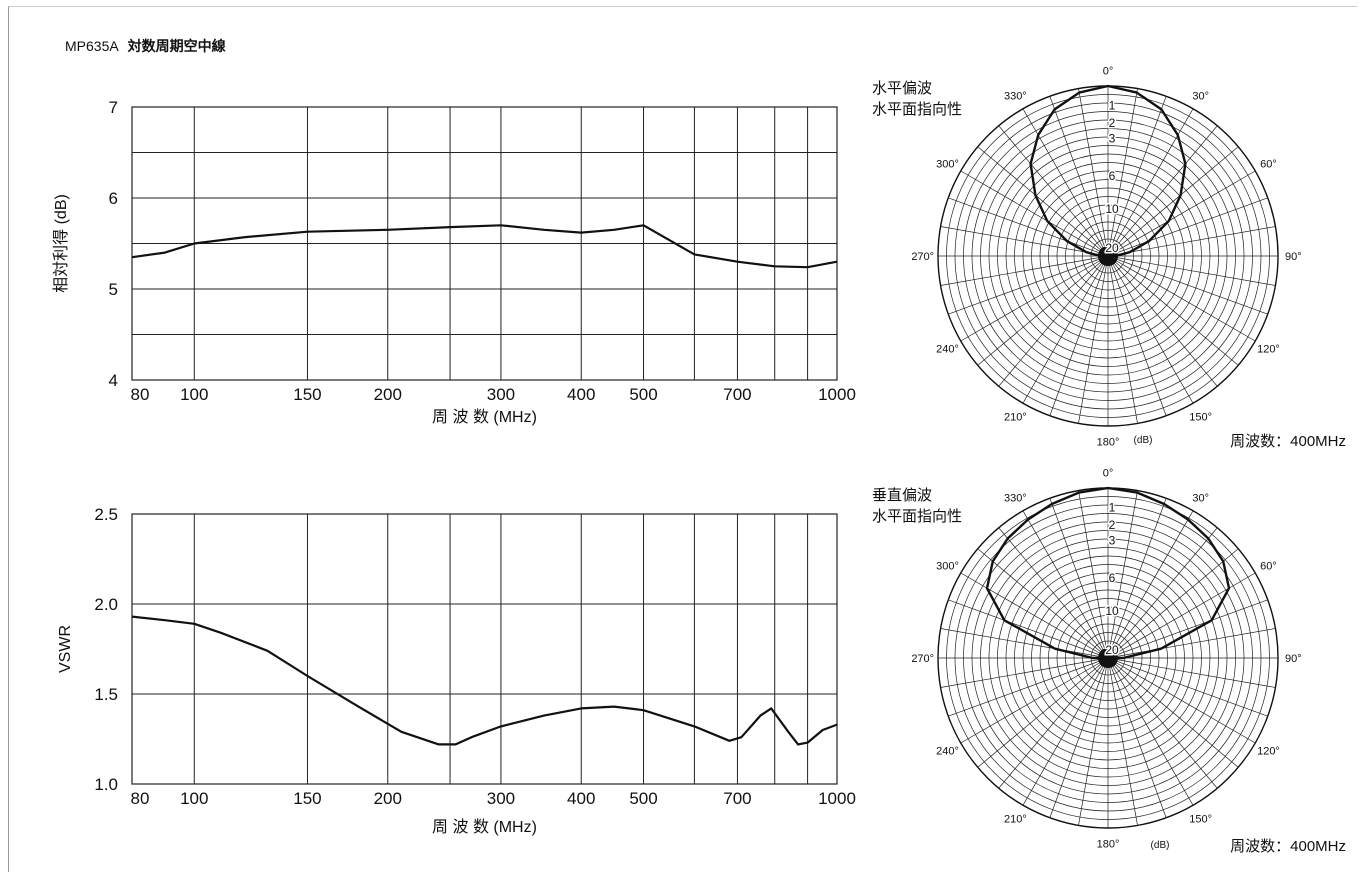 This screenshot has width=1359, height=875. What do you see at coordinates (388, 394) in the screenshot?
I see `chart1-x-tick-label: 200` at bounding box center [388, 394].